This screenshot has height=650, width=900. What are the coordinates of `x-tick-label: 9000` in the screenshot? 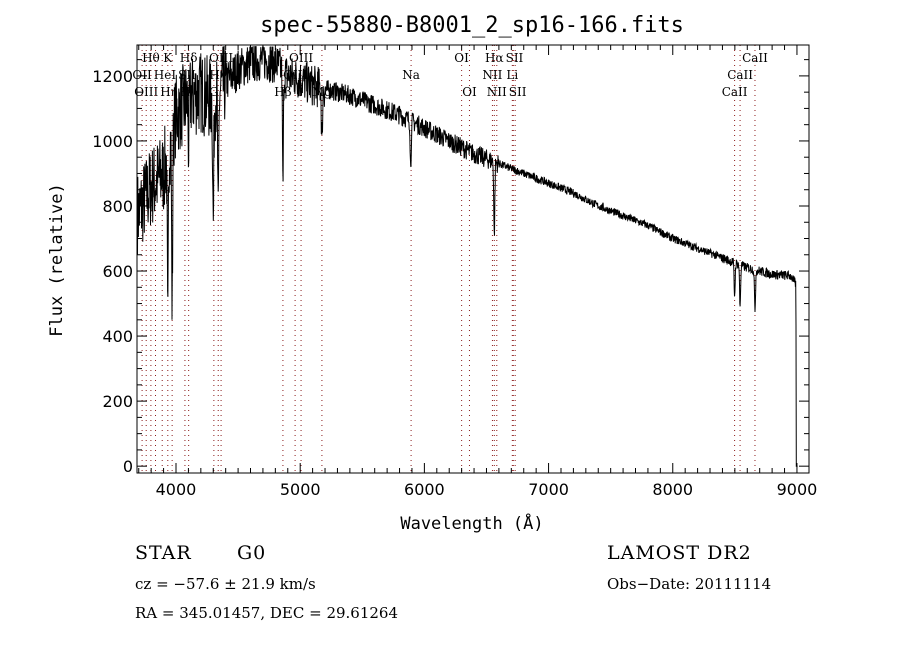 It's located at (797, 489).